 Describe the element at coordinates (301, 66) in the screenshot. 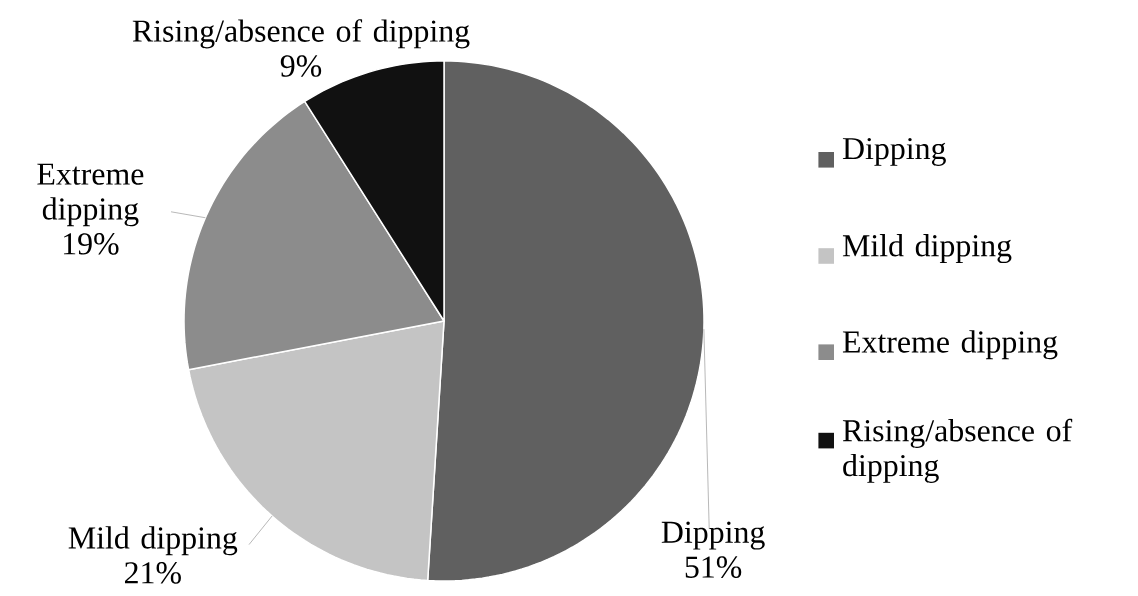

I see `data-label: 9%` at that location.